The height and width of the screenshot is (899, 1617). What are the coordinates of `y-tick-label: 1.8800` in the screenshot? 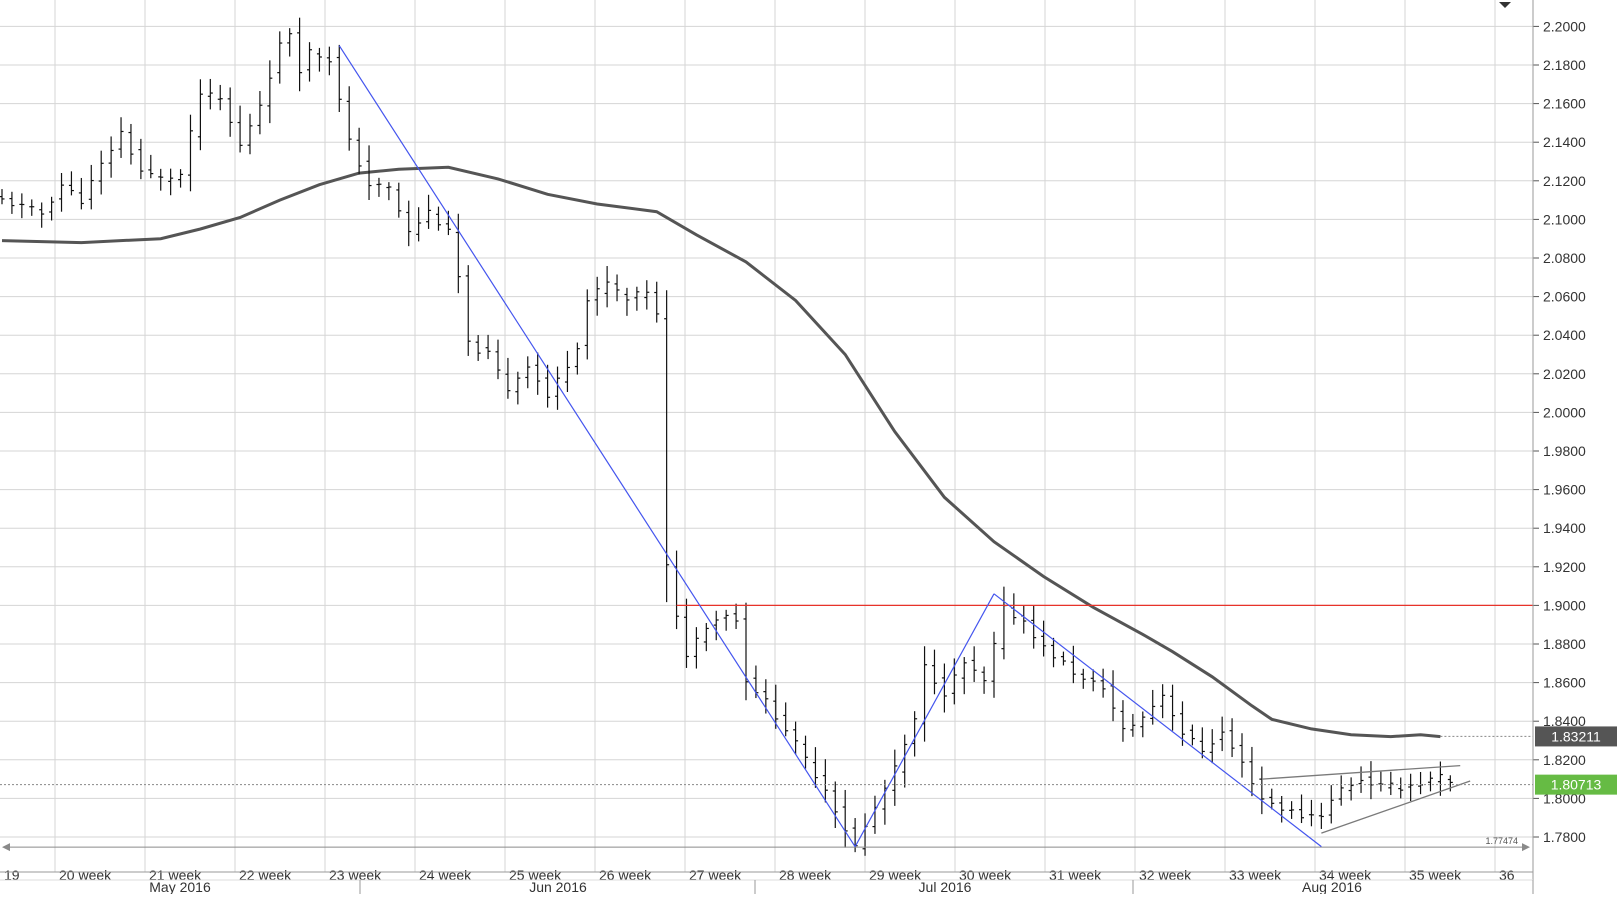 It's located at (1564, 644).